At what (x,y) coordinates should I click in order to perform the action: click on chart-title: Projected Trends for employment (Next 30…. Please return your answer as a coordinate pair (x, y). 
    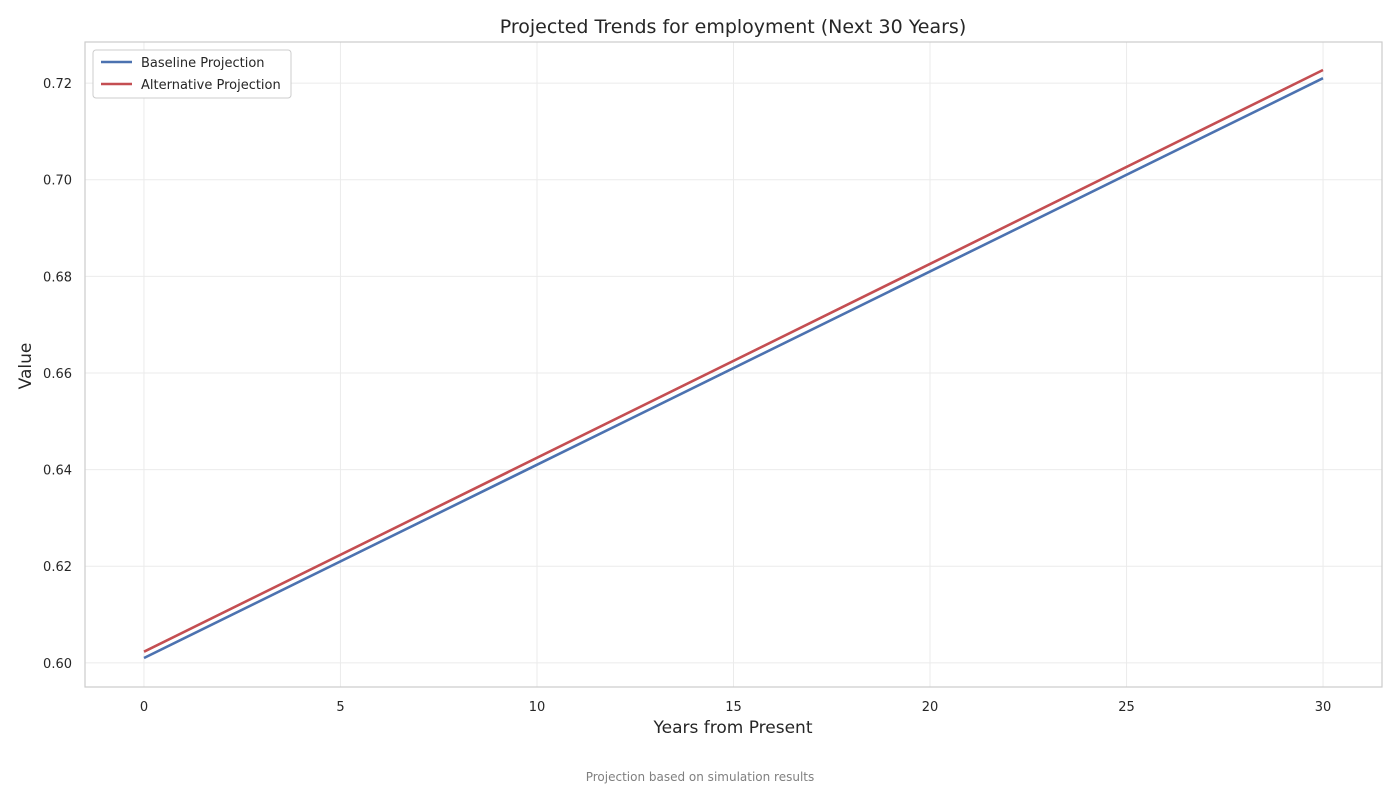
    Looking at the image, I should click on (733, 27).